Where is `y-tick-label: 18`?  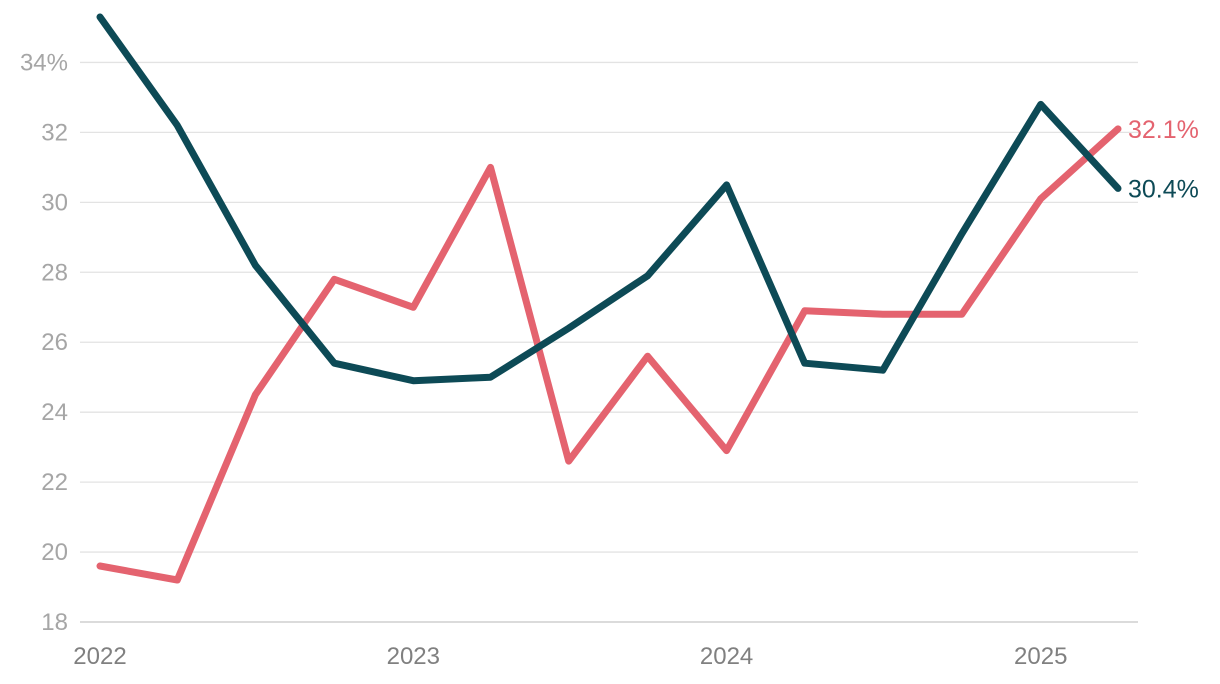 y-tick-label: 18 is located at coordinates (54, 622).